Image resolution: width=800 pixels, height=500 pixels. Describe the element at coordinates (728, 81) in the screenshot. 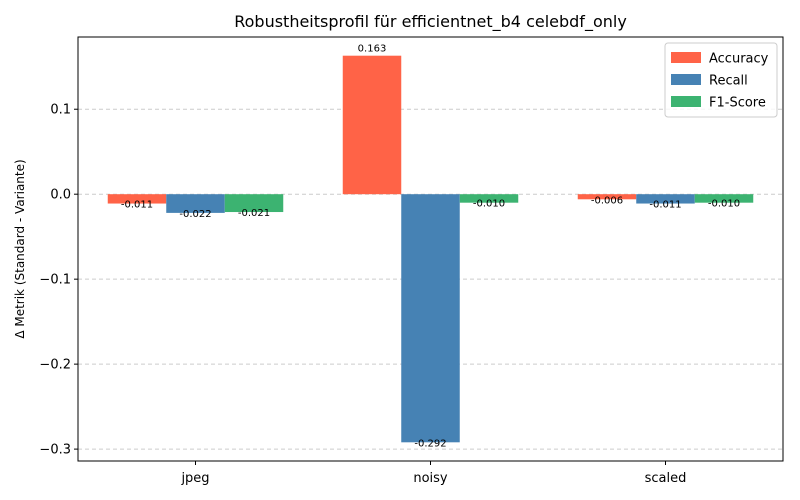

I see `legend-label: Recall` at that location.